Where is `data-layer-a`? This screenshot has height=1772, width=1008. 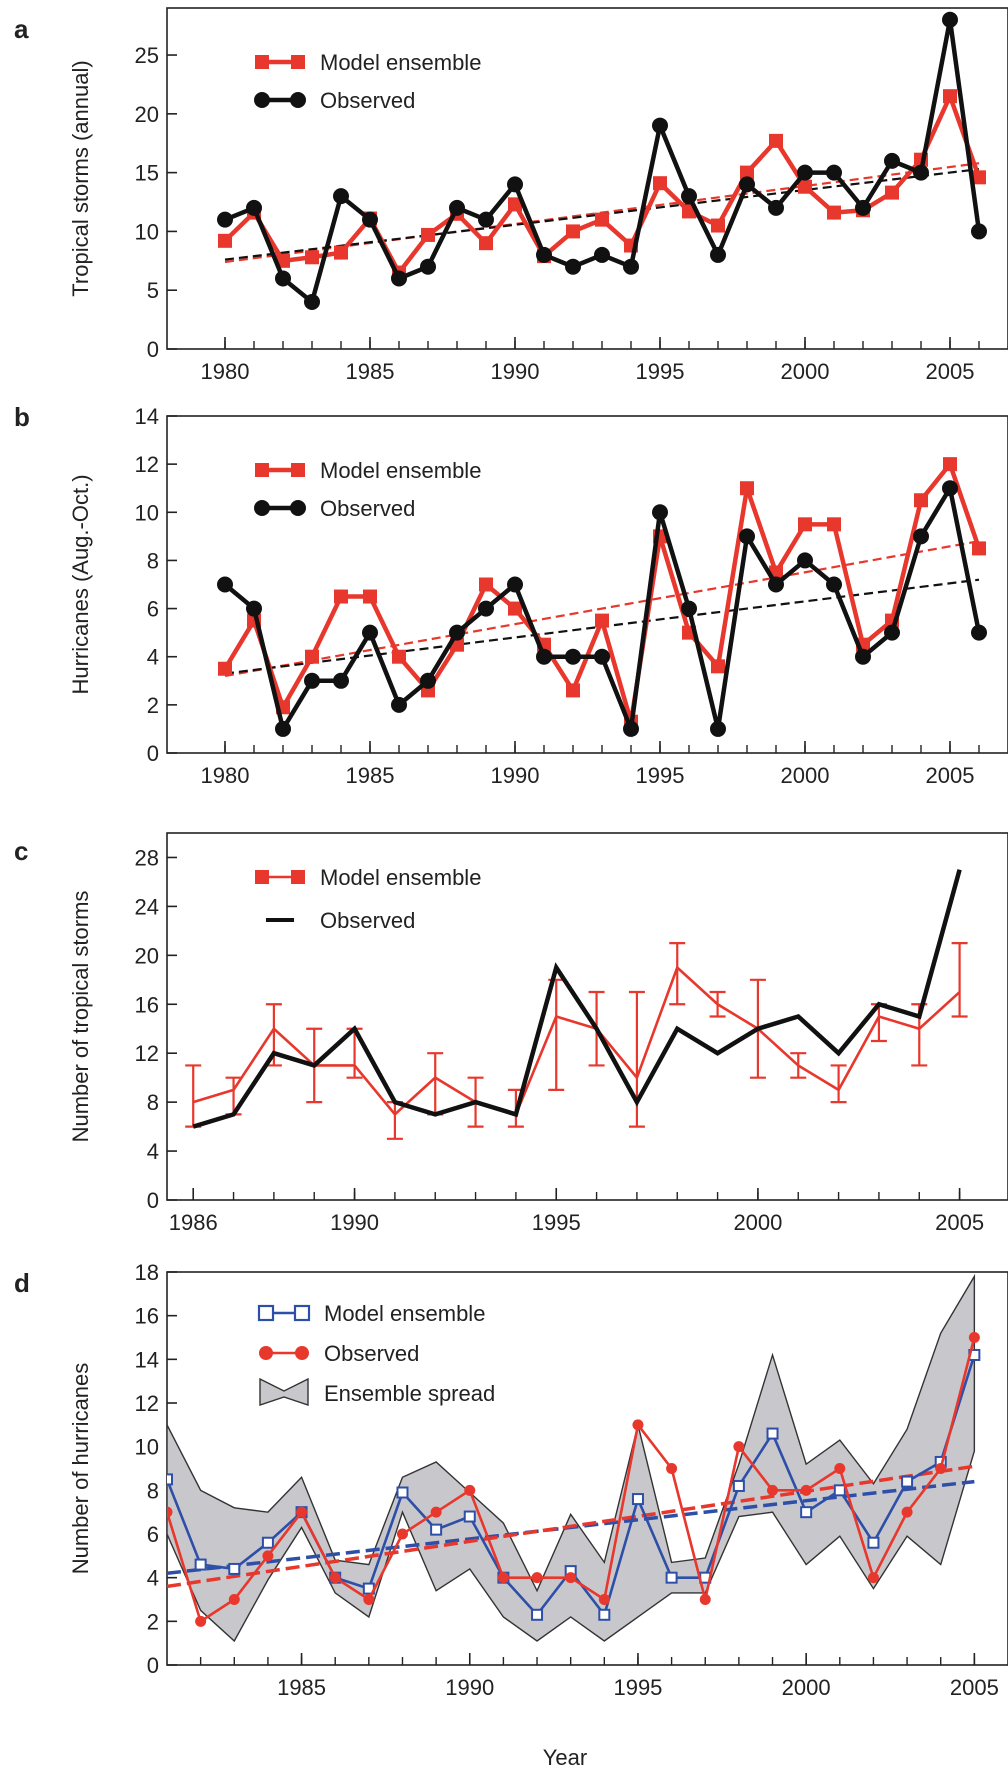
data-layer-a is located at coordinates (602, 160).